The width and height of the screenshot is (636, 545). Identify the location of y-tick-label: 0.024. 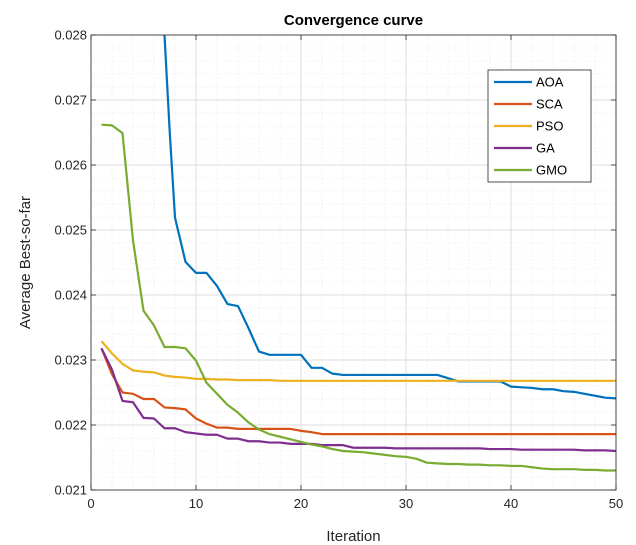
(70, 295).